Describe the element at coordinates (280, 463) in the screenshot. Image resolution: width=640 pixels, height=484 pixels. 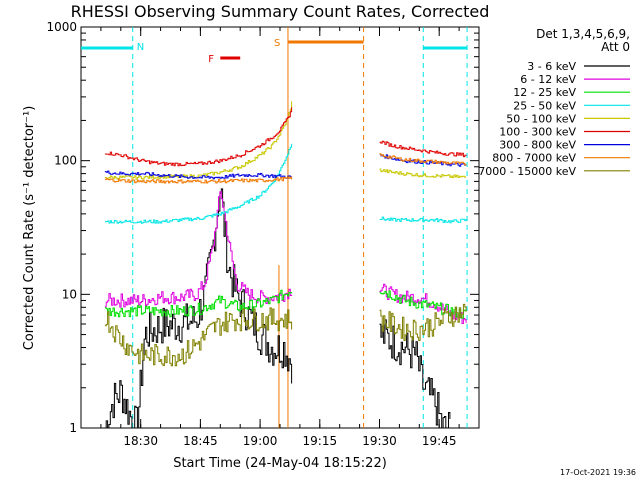
I see `x-axis-label: Start Time (24-May-04 18:15:22)` at that location.